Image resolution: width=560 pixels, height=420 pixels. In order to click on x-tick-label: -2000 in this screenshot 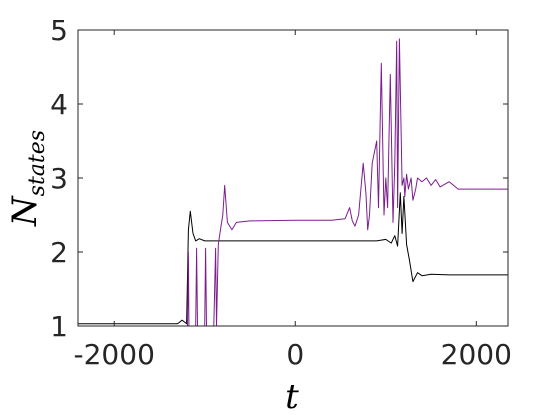, I will do `click(114, 354)`.